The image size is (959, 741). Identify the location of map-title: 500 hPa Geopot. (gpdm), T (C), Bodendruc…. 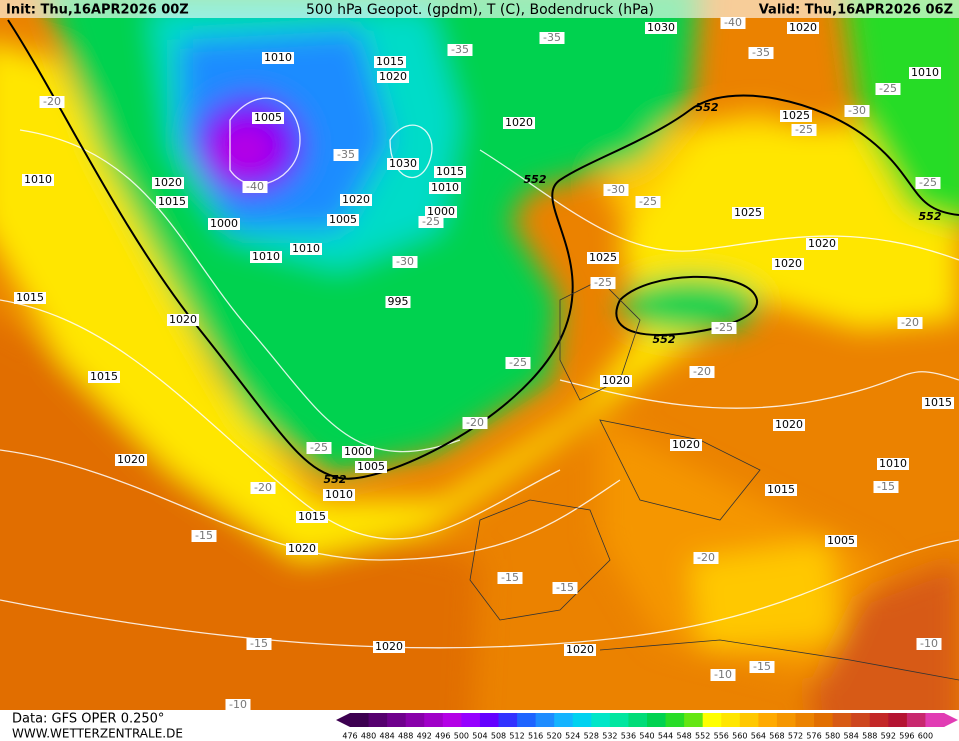
(480, 10).